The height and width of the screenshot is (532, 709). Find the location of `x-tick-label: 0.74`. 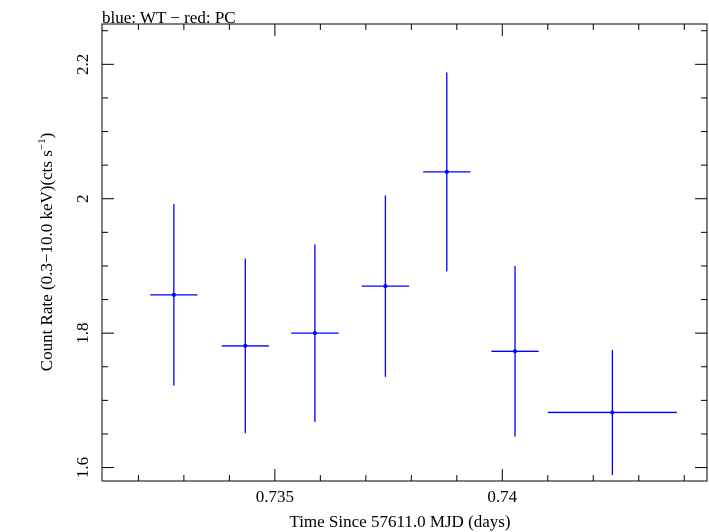

x-tick-label: 0.74 is located at coordinates (502, 496).